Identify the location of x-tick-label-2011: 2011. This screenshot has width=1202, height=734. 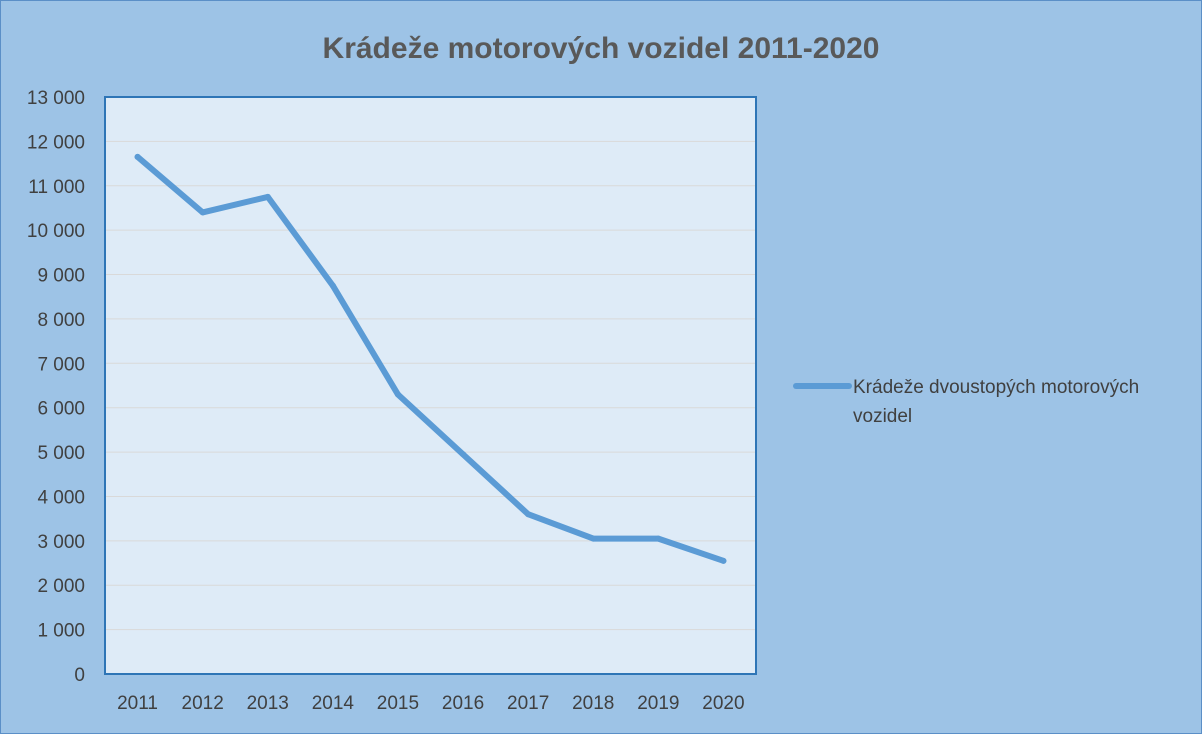
(137, 703).